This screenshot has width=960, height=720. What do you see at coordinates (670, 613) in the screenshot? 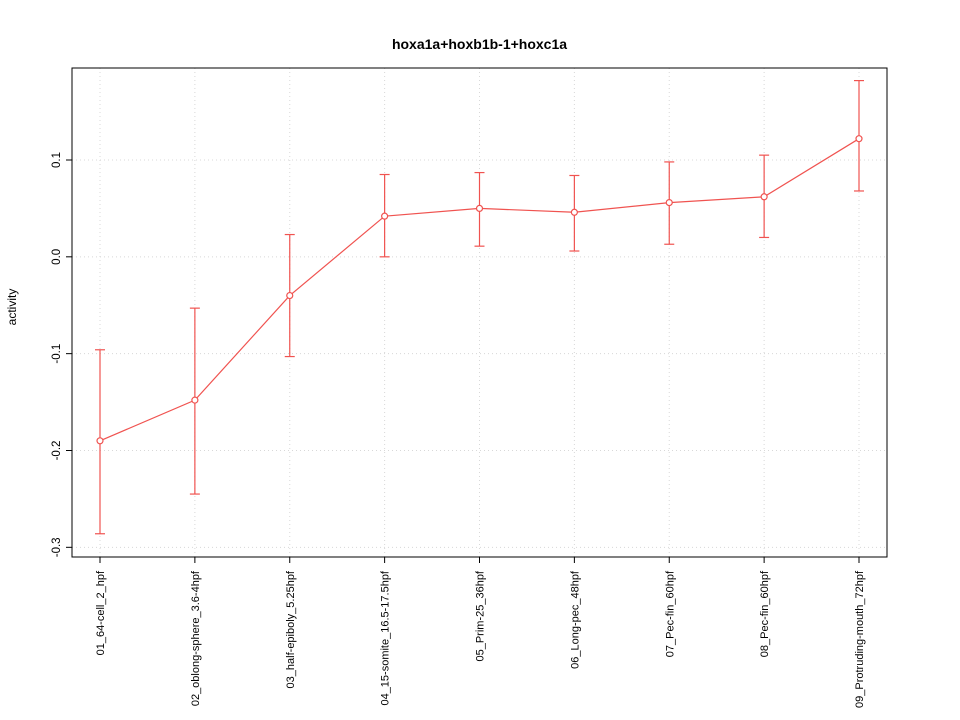
I see `x-category-label: 07_Pec-fin_60hpf` at bounding box center [670, 613].